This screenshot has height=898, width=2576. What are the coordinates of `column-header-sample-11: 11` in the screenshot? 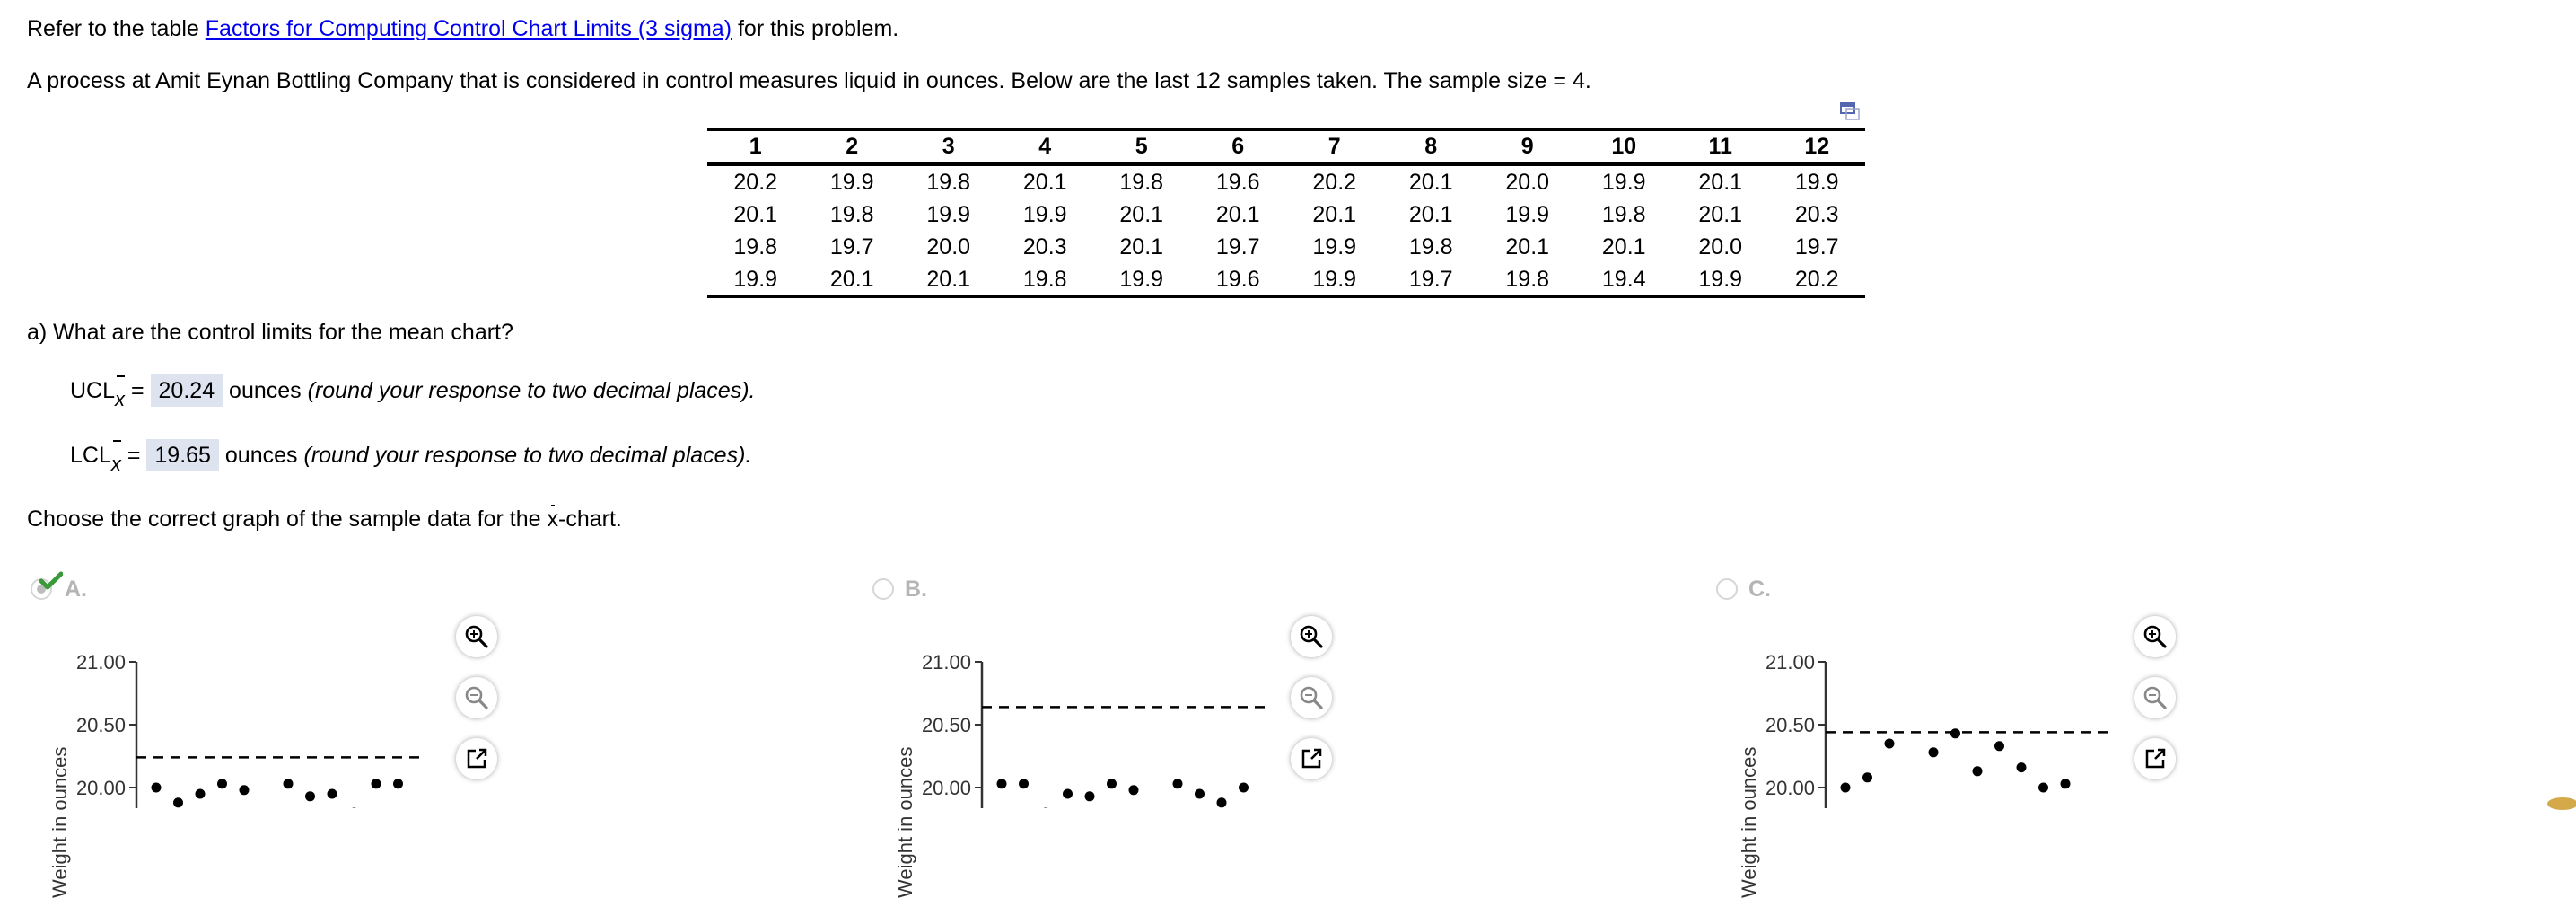 It's located at (1720, 147).